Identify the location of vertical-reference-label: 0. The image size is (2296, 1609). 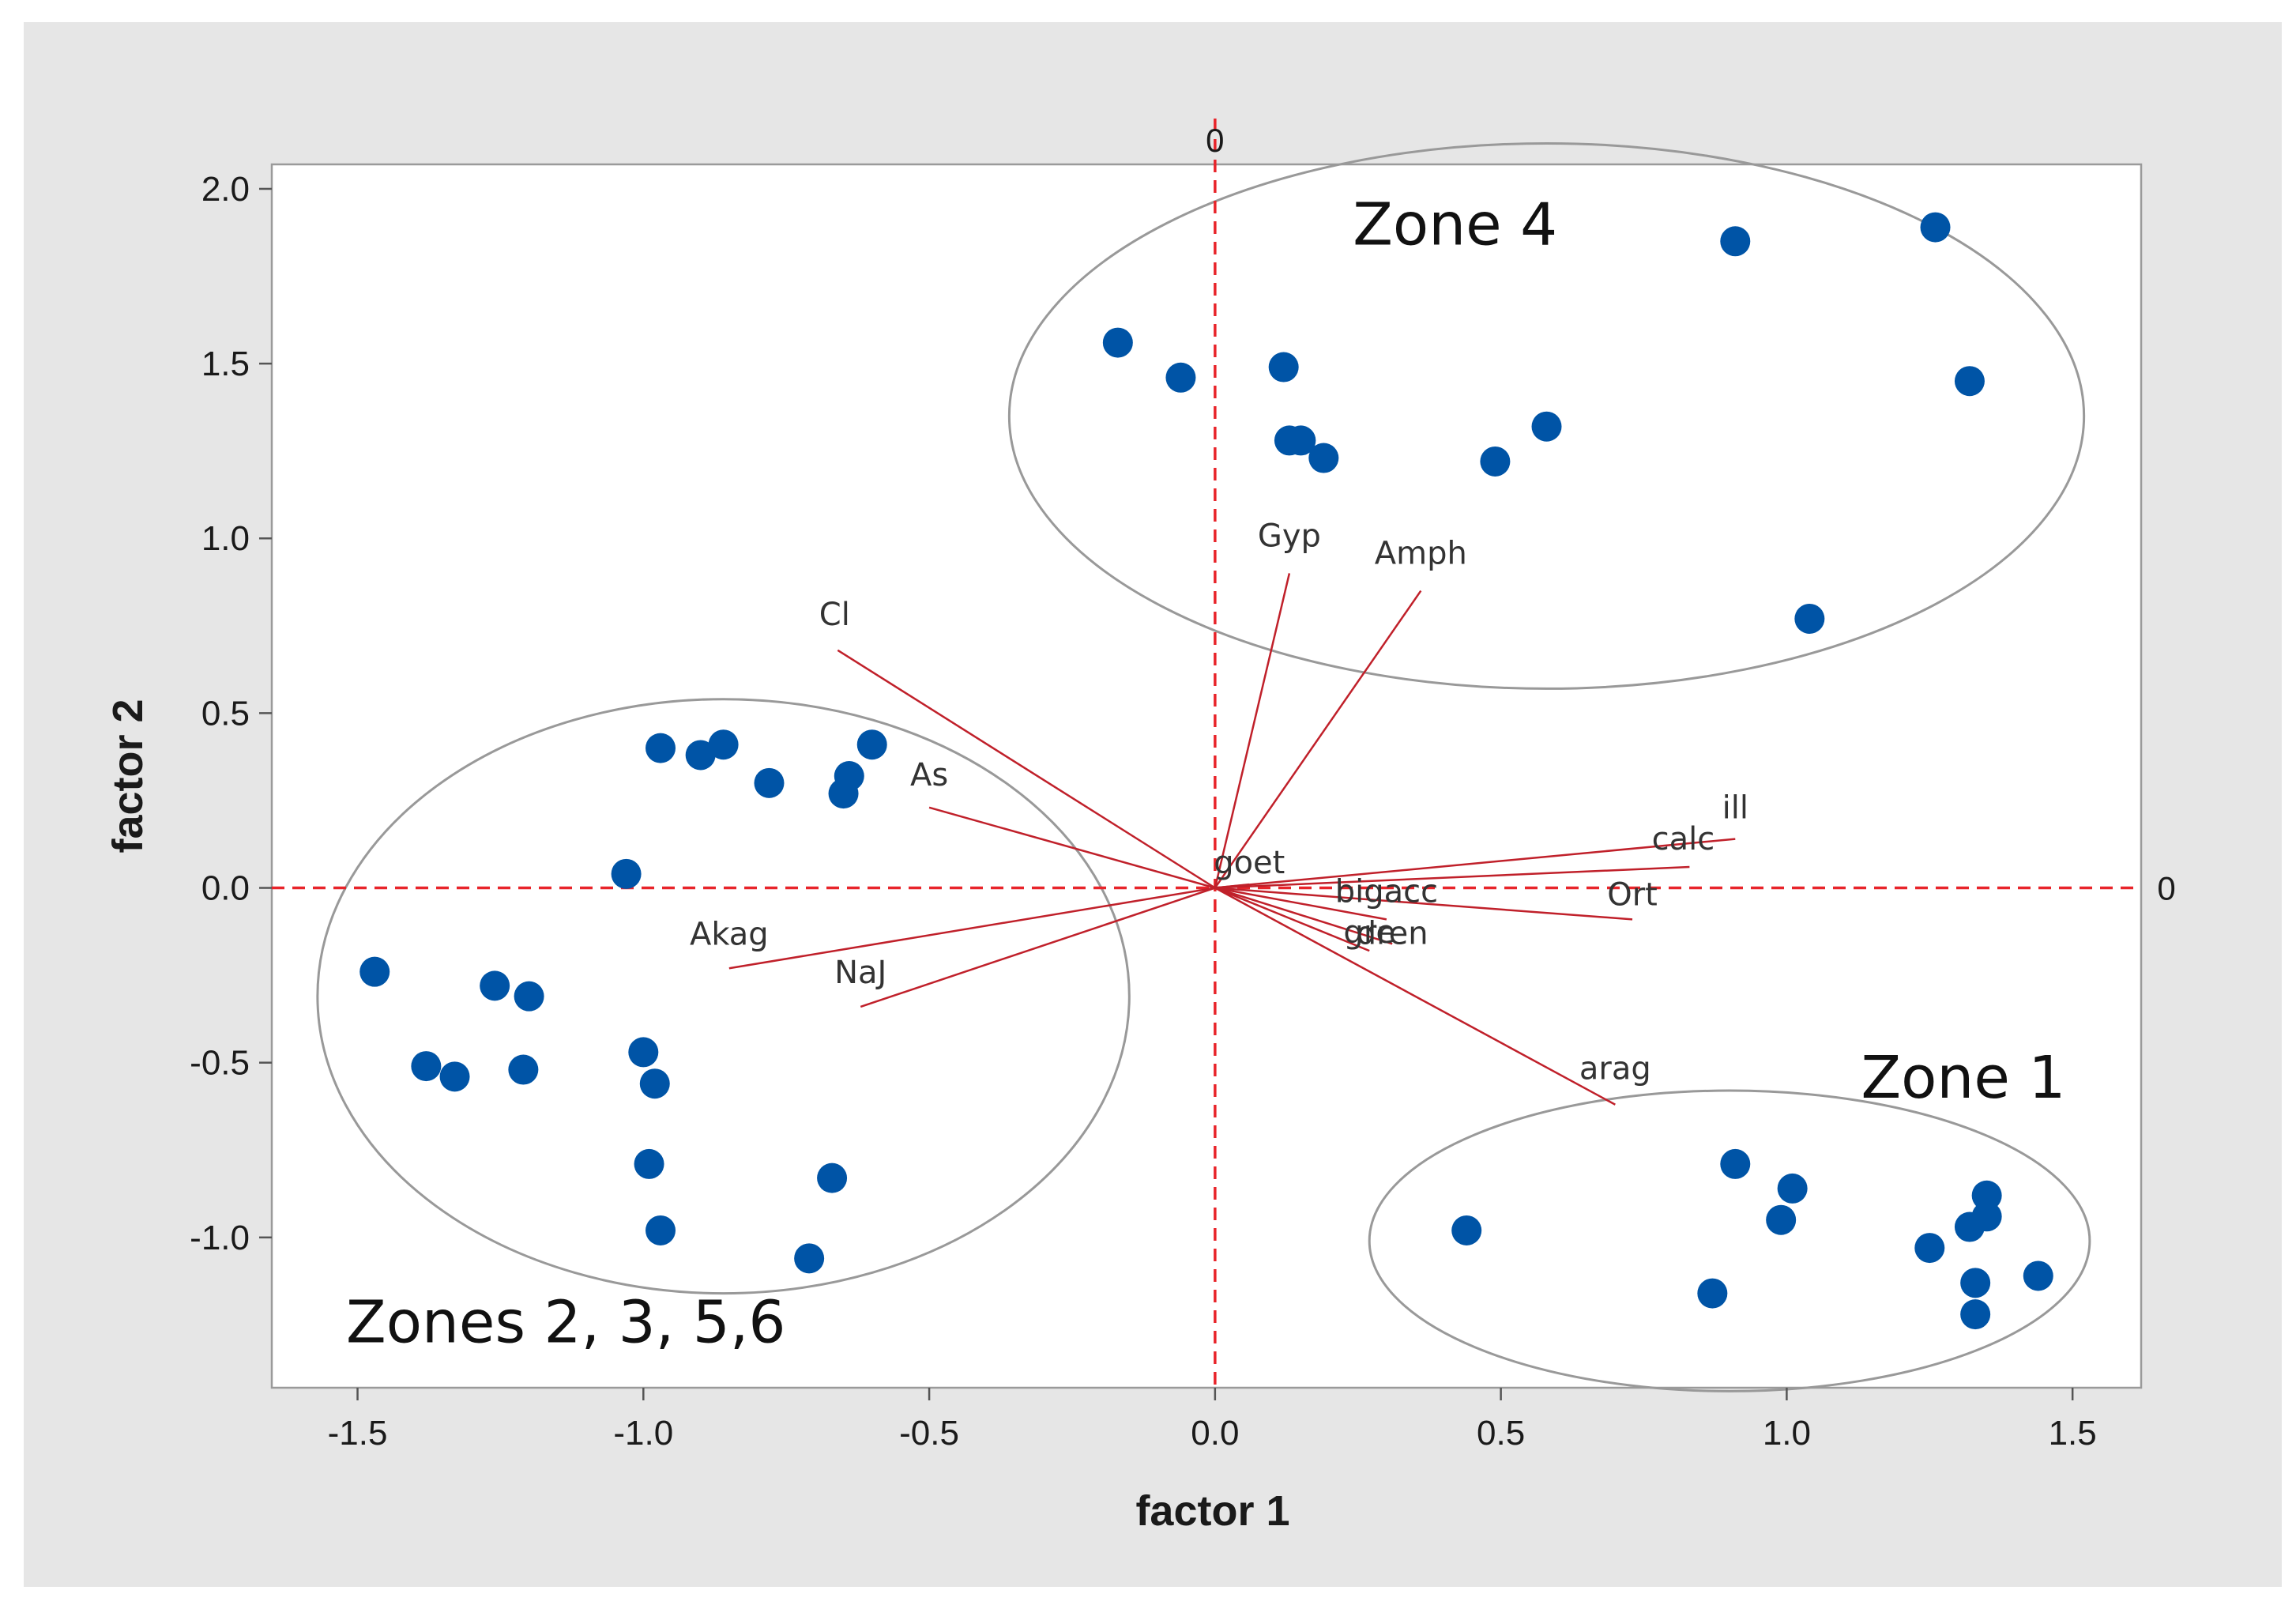
(1215, 140).